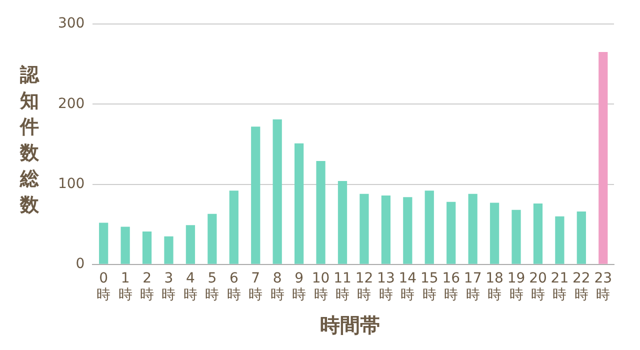  What do you see at coordinates (299, 287) in the screenshot?
I see `x-tick-label: 9時` at bounding box center [299, 287].